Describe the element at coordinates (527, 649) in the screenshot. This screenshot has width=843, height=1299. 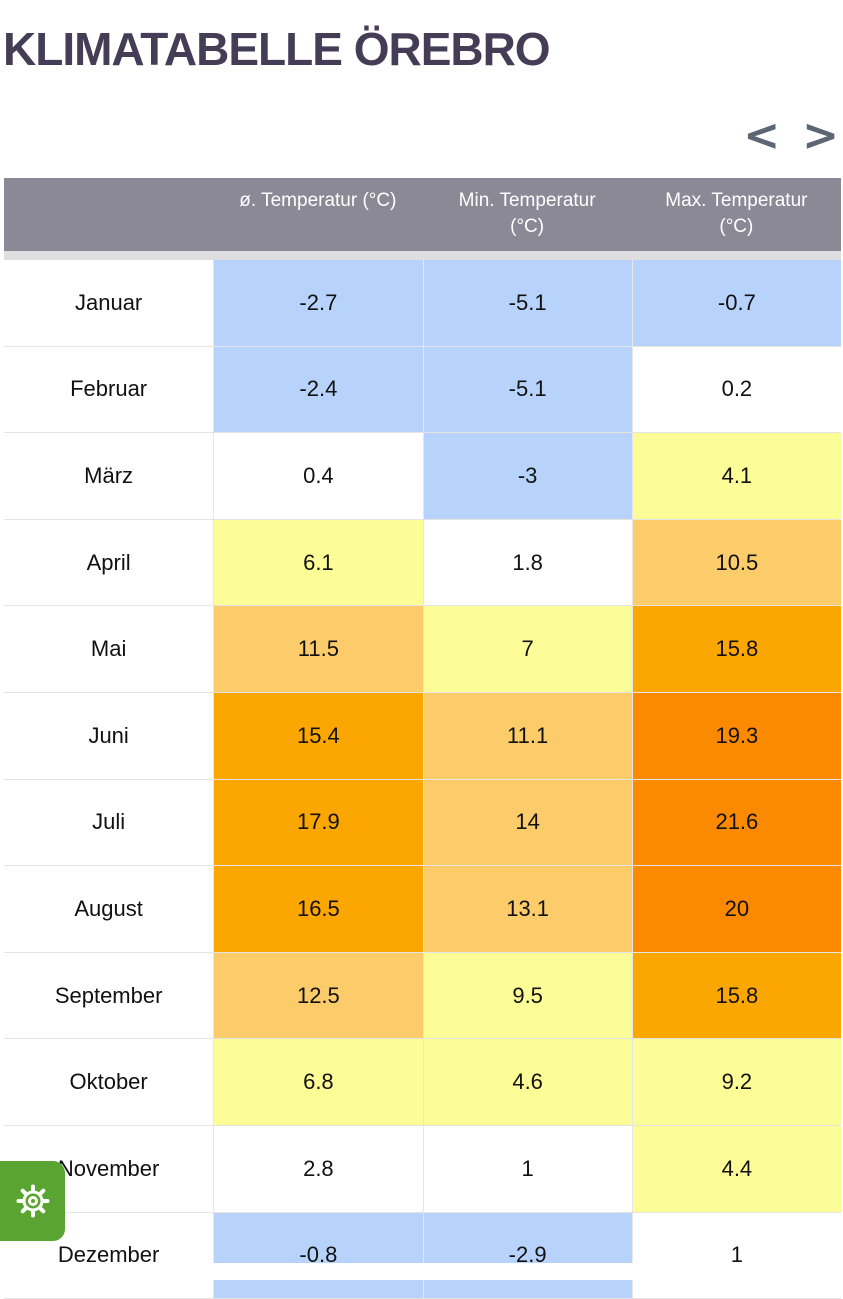
I see `min-temperature-cell: 7` at that location.